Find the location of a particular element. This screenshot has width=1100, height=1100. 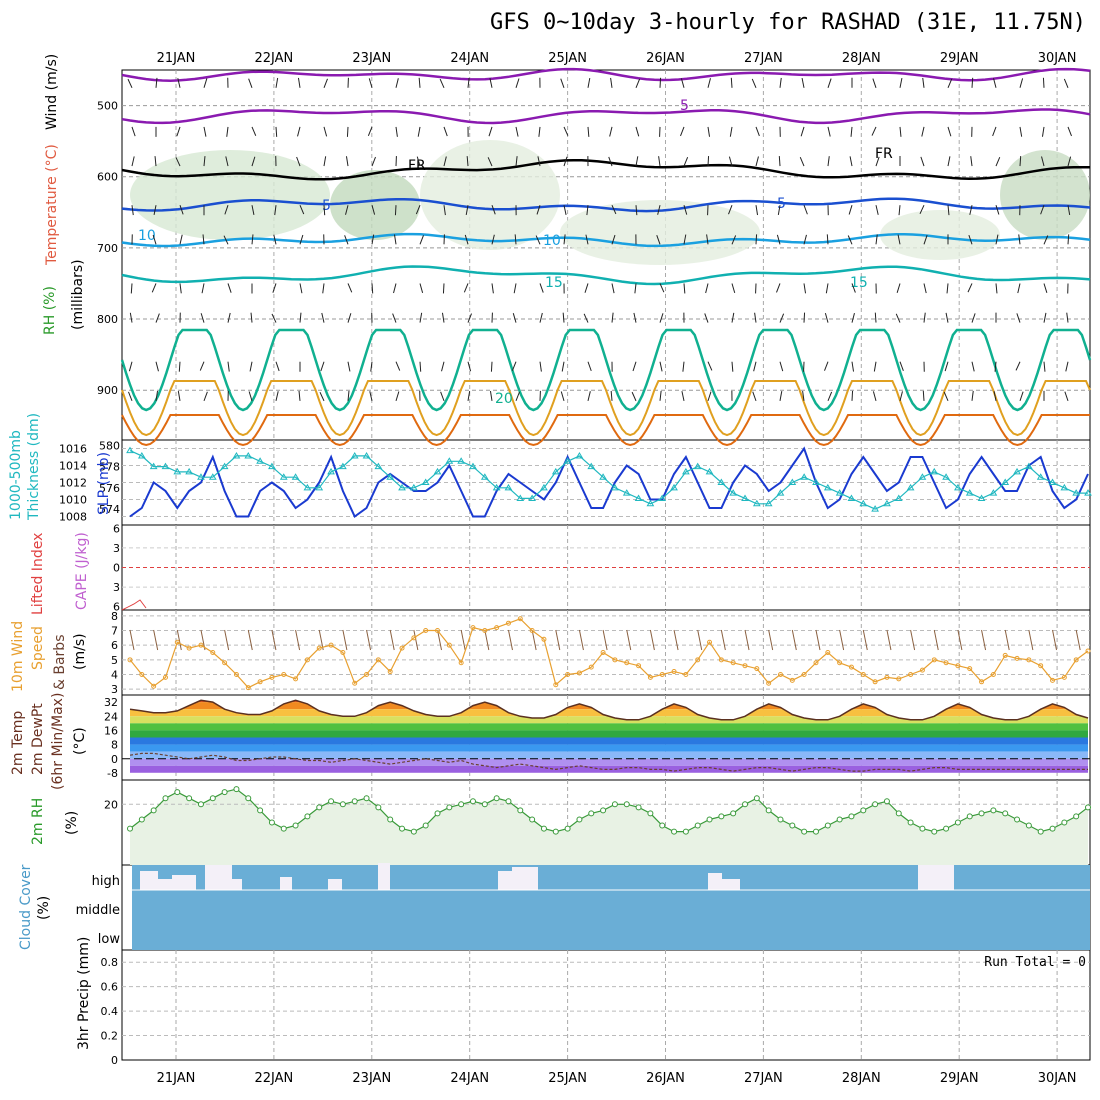

precip-tick: 0.2 is located at coordinates (110, 1036).